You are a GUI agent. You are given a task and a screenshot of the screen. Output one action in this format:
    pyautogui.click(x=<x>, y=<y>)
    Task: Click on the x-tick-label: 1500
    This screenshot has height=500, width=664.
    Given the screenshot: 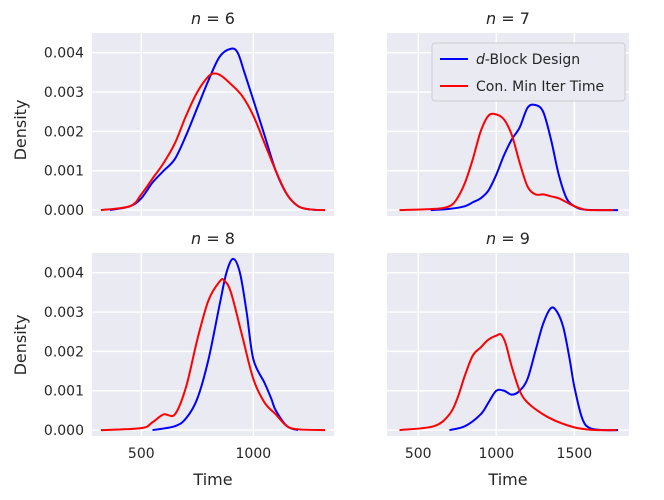 What is the action you would take?
    pyautogui.click(x=575, y=454)
    